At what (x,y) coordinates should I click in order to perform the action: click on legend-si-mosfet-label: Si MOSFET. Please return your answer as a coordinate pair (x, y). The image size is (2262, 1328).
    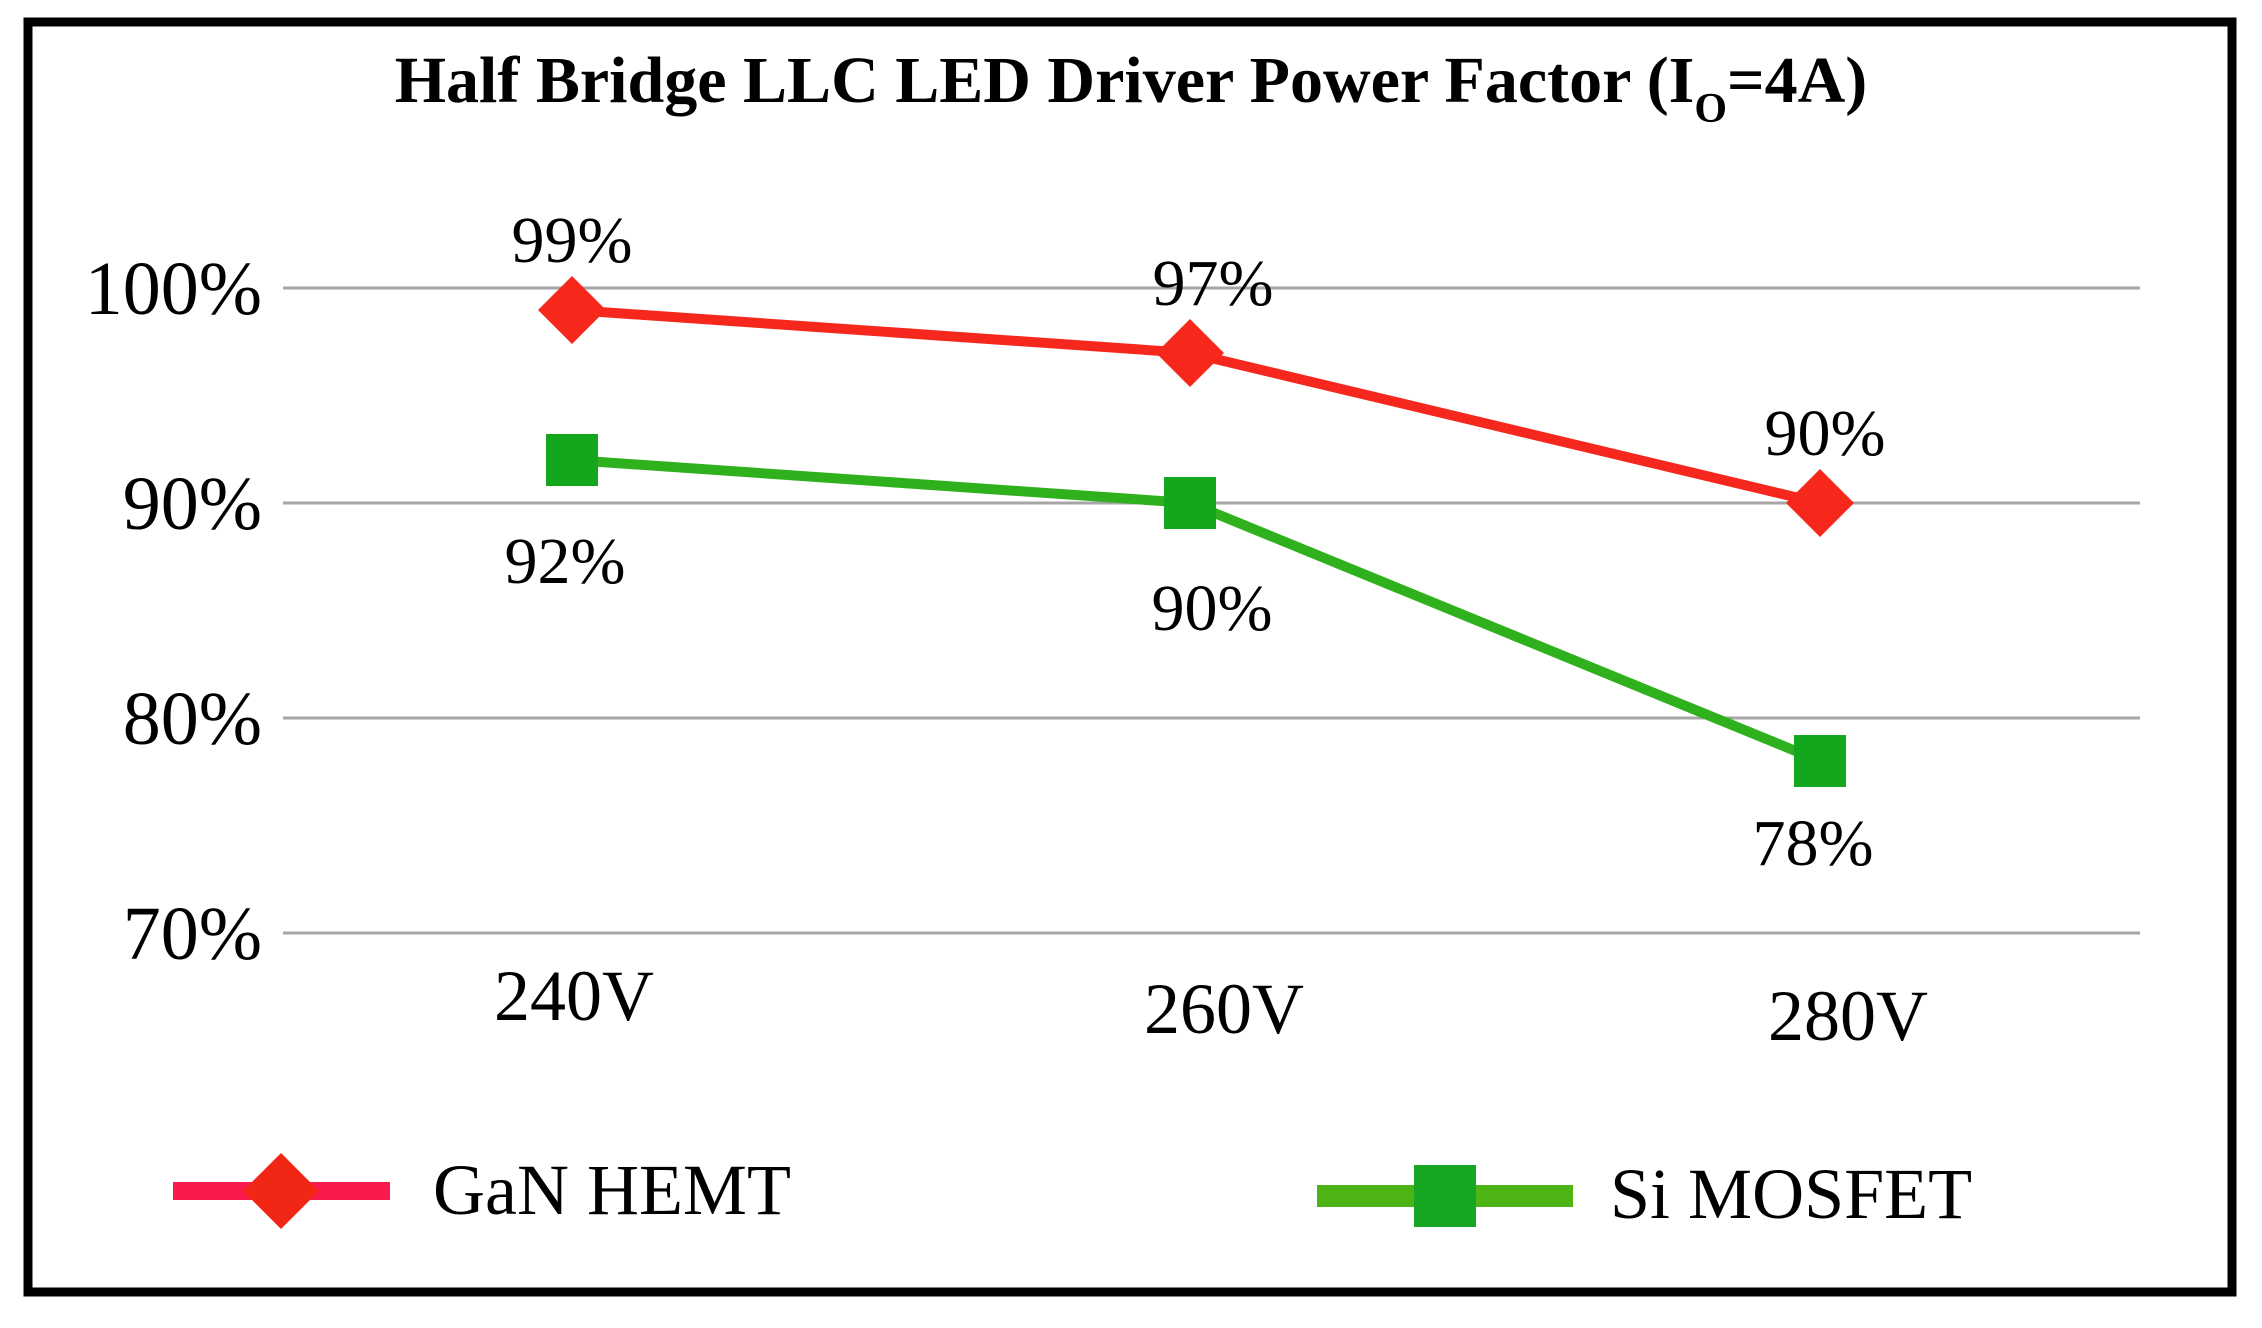
    Looking at the image, I should click on (1791, 1194).